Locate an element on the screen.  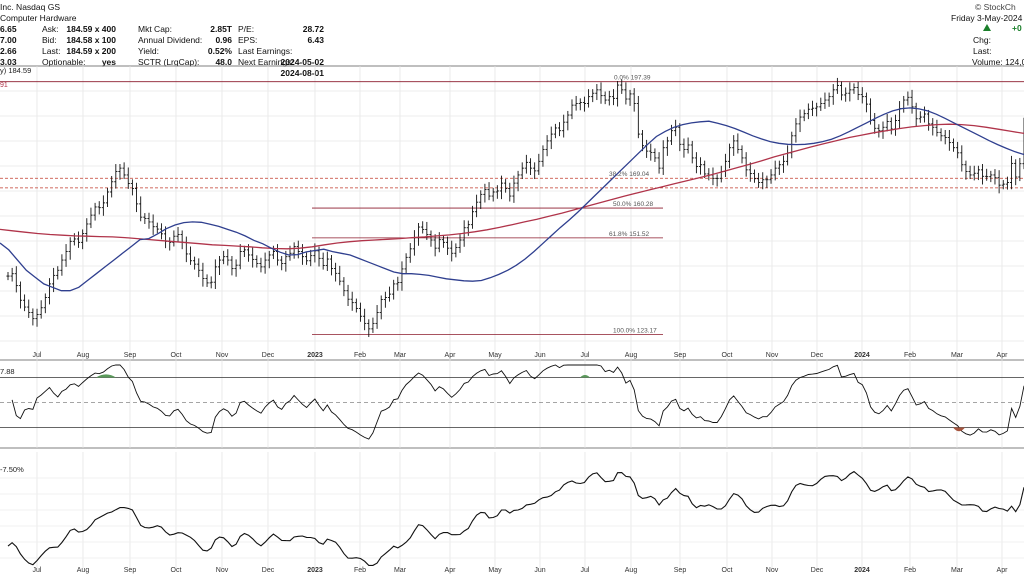
rs-legend: -7.50% is located at coordinates (12, 469).